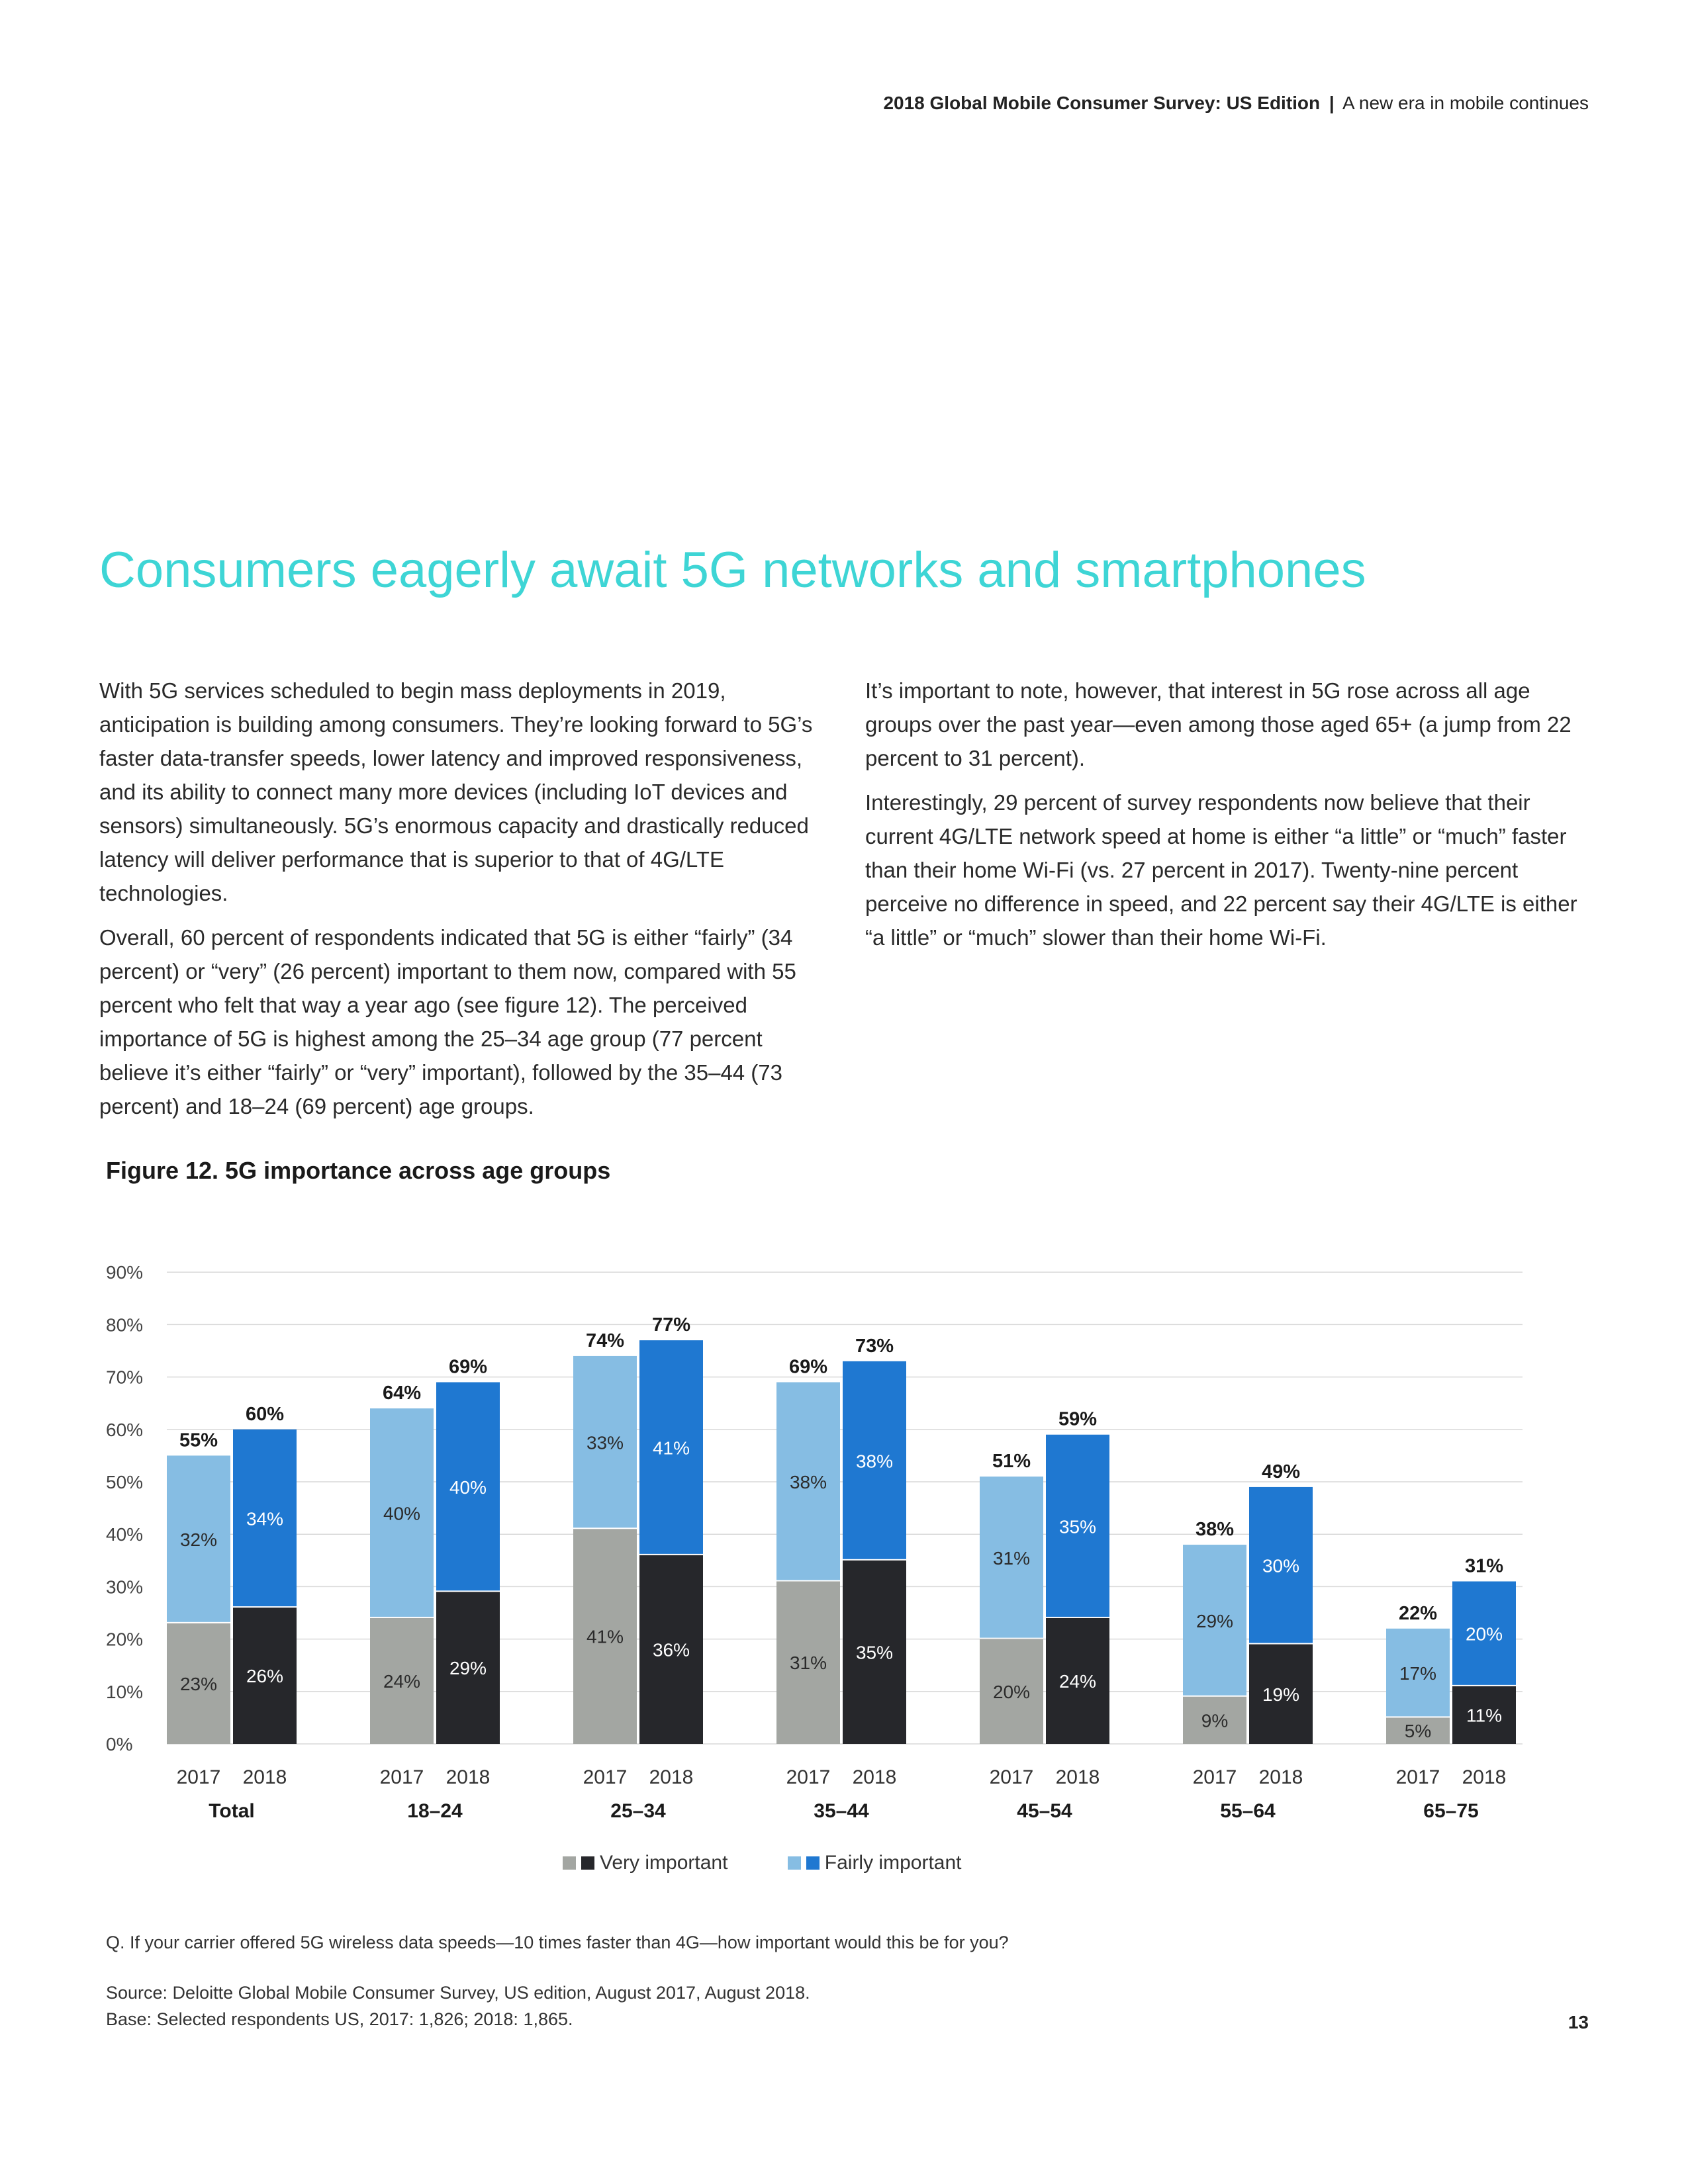 The height and width of the screenshot is (2184, 1688). I want to click on header-subtitle: A new era in mobile continues, so click(1465, 103).